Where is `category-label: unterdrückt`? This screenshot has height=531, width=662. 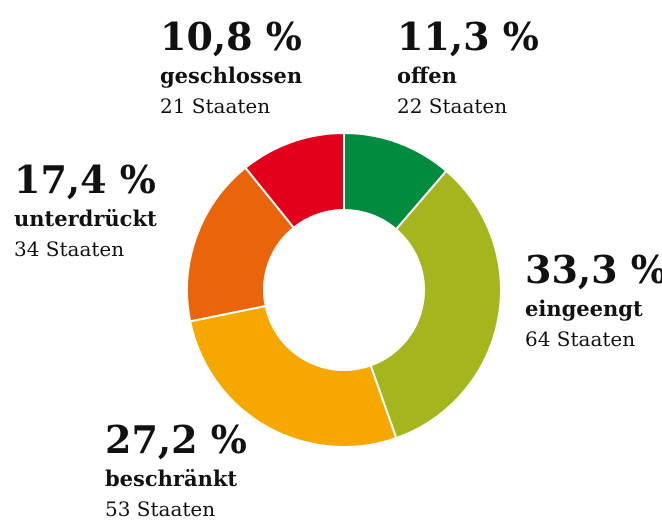
category-label: unterdrückt is located at coordinates (85, 218).